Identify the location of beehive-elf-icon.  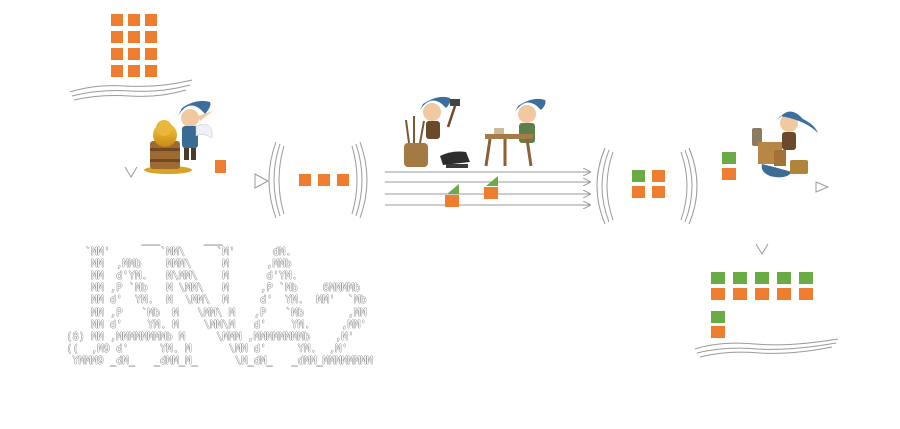
(178, 137).